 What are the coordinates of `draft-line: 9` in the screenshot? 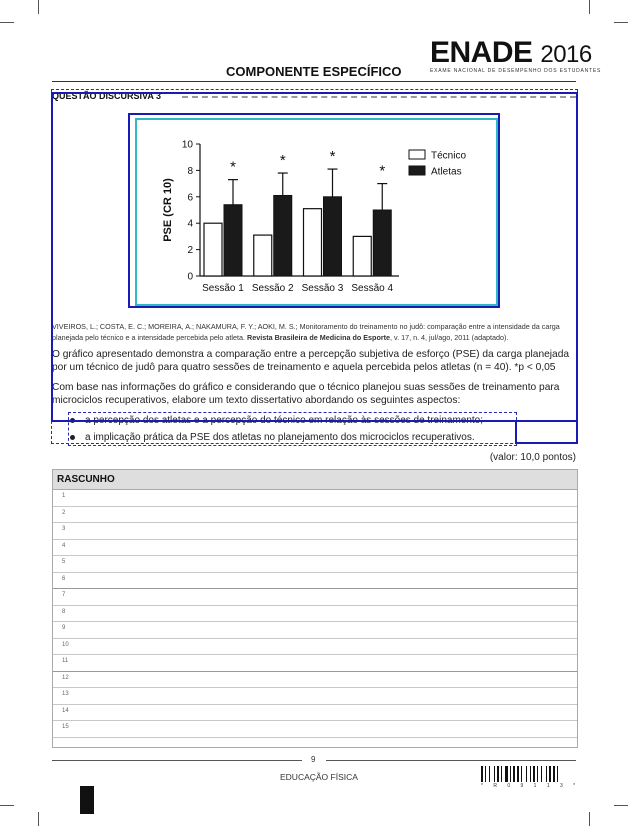 It's located at (315, 630).